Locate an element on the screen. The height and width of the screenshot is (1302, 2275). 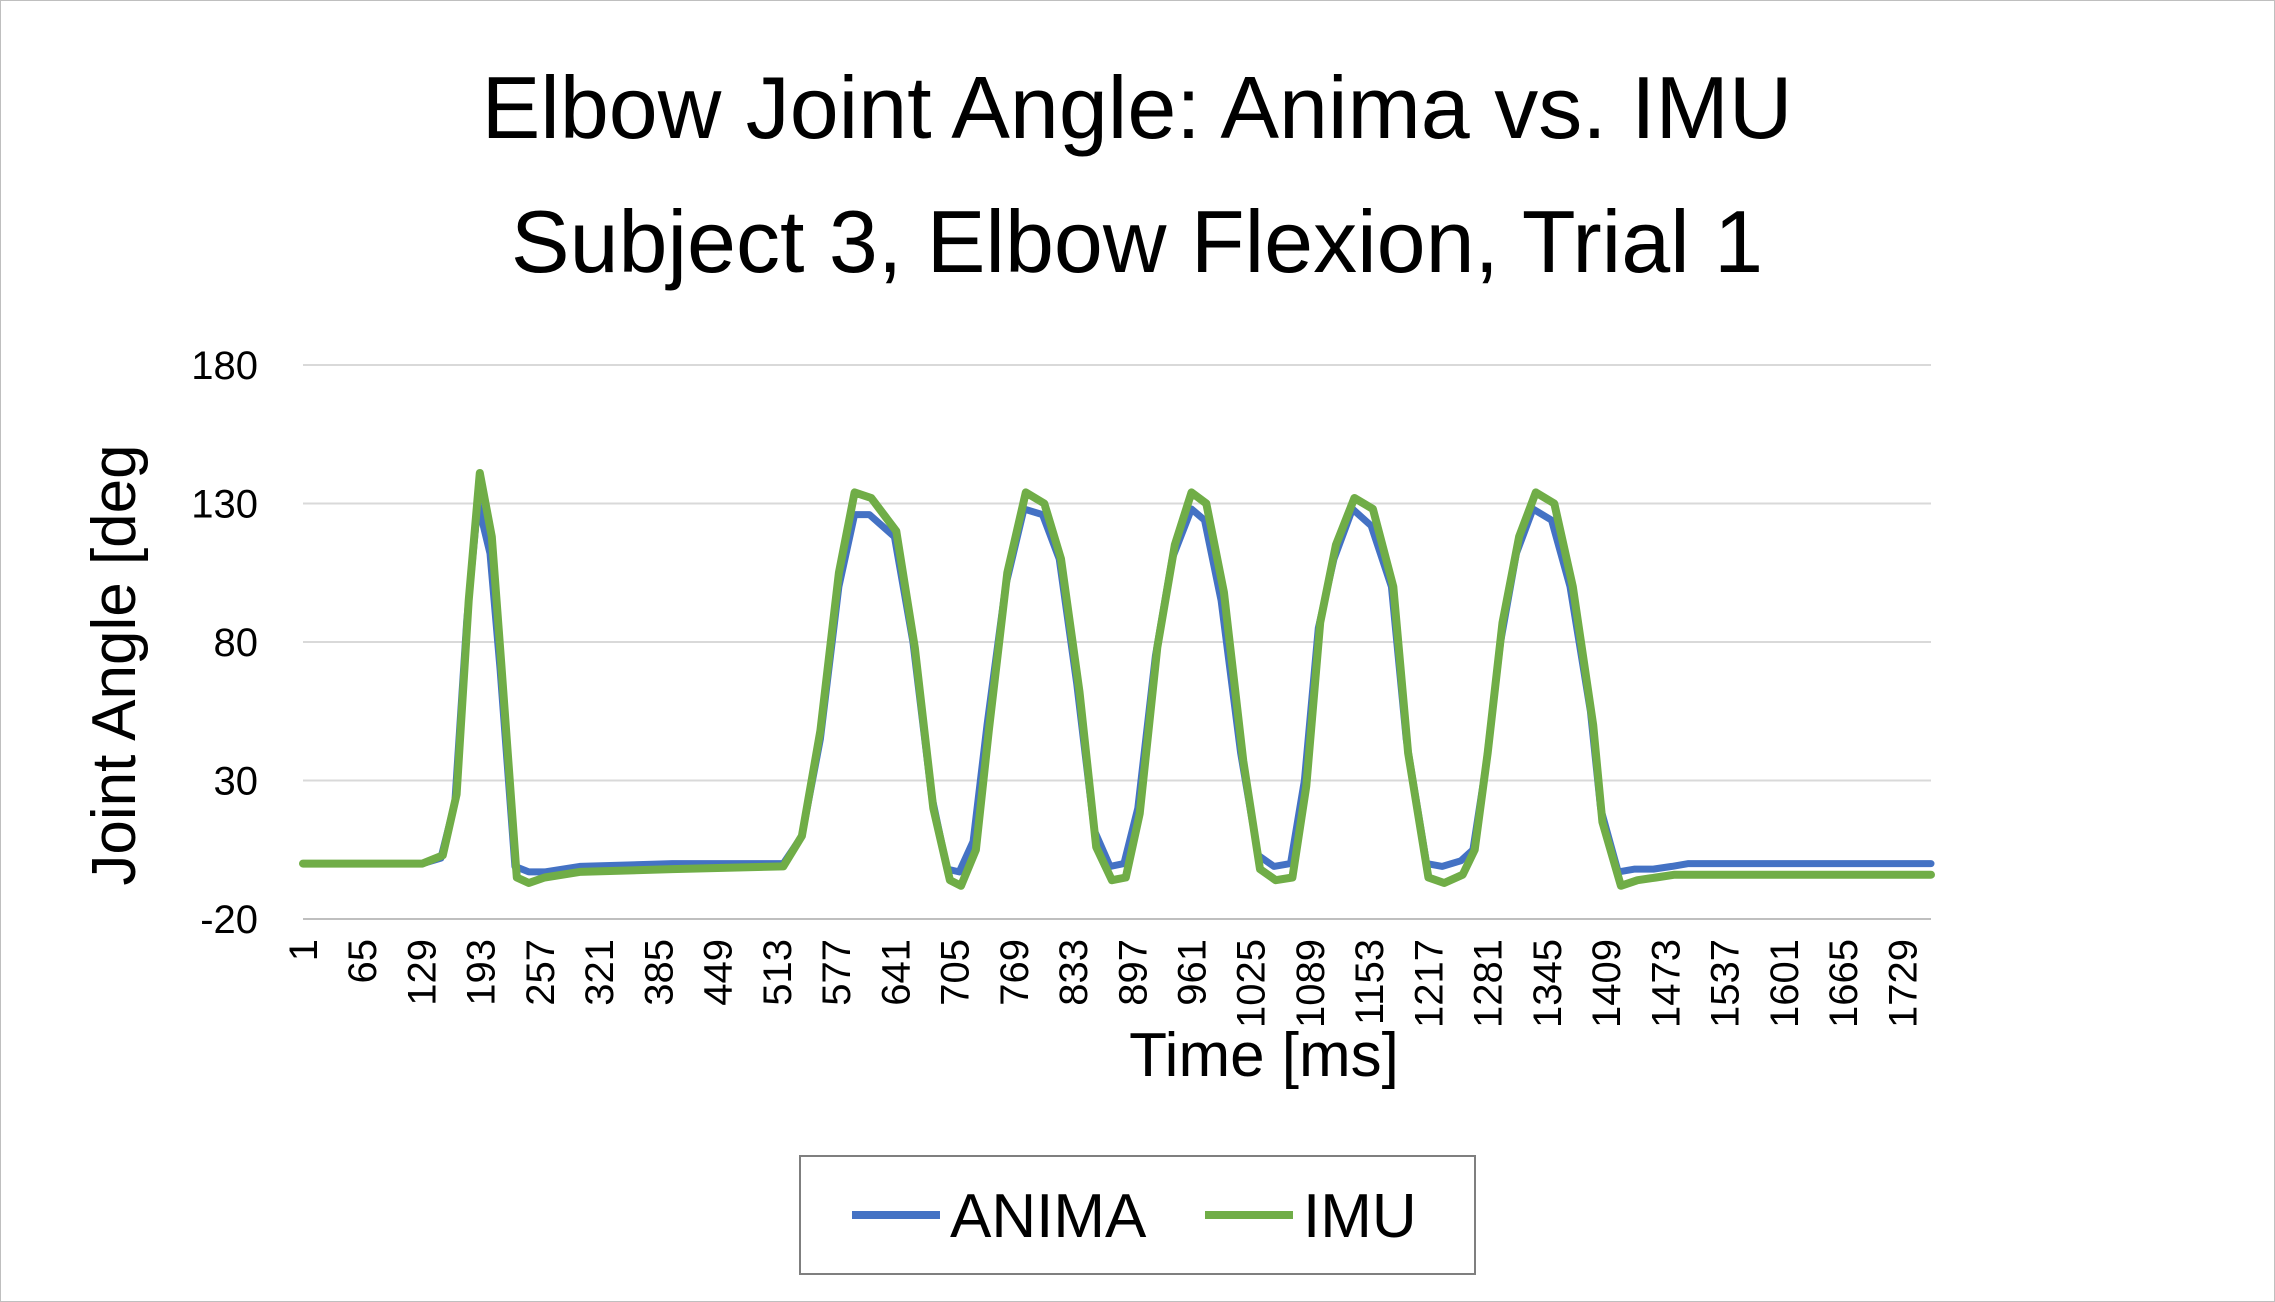
x-tick-label: 577 is located at coordinates (837, 972).